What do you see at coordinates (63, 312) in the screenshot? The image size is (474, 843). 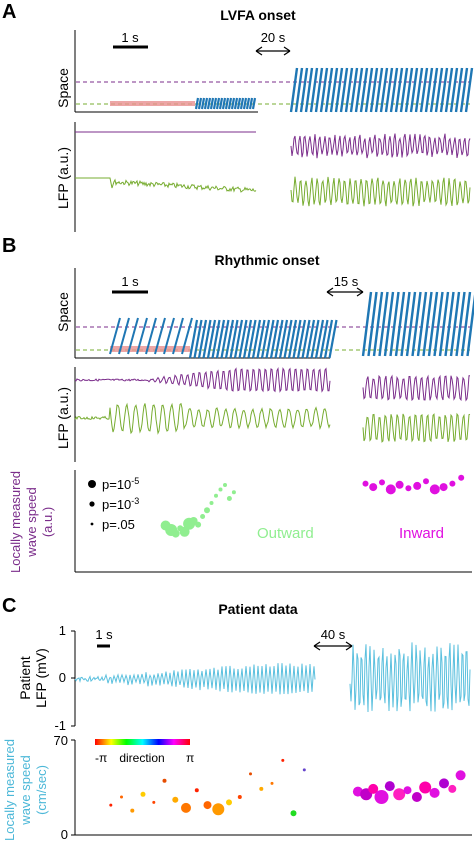 I see `panel-b-space-ylabel: Space` at bounding box center [63, 312].